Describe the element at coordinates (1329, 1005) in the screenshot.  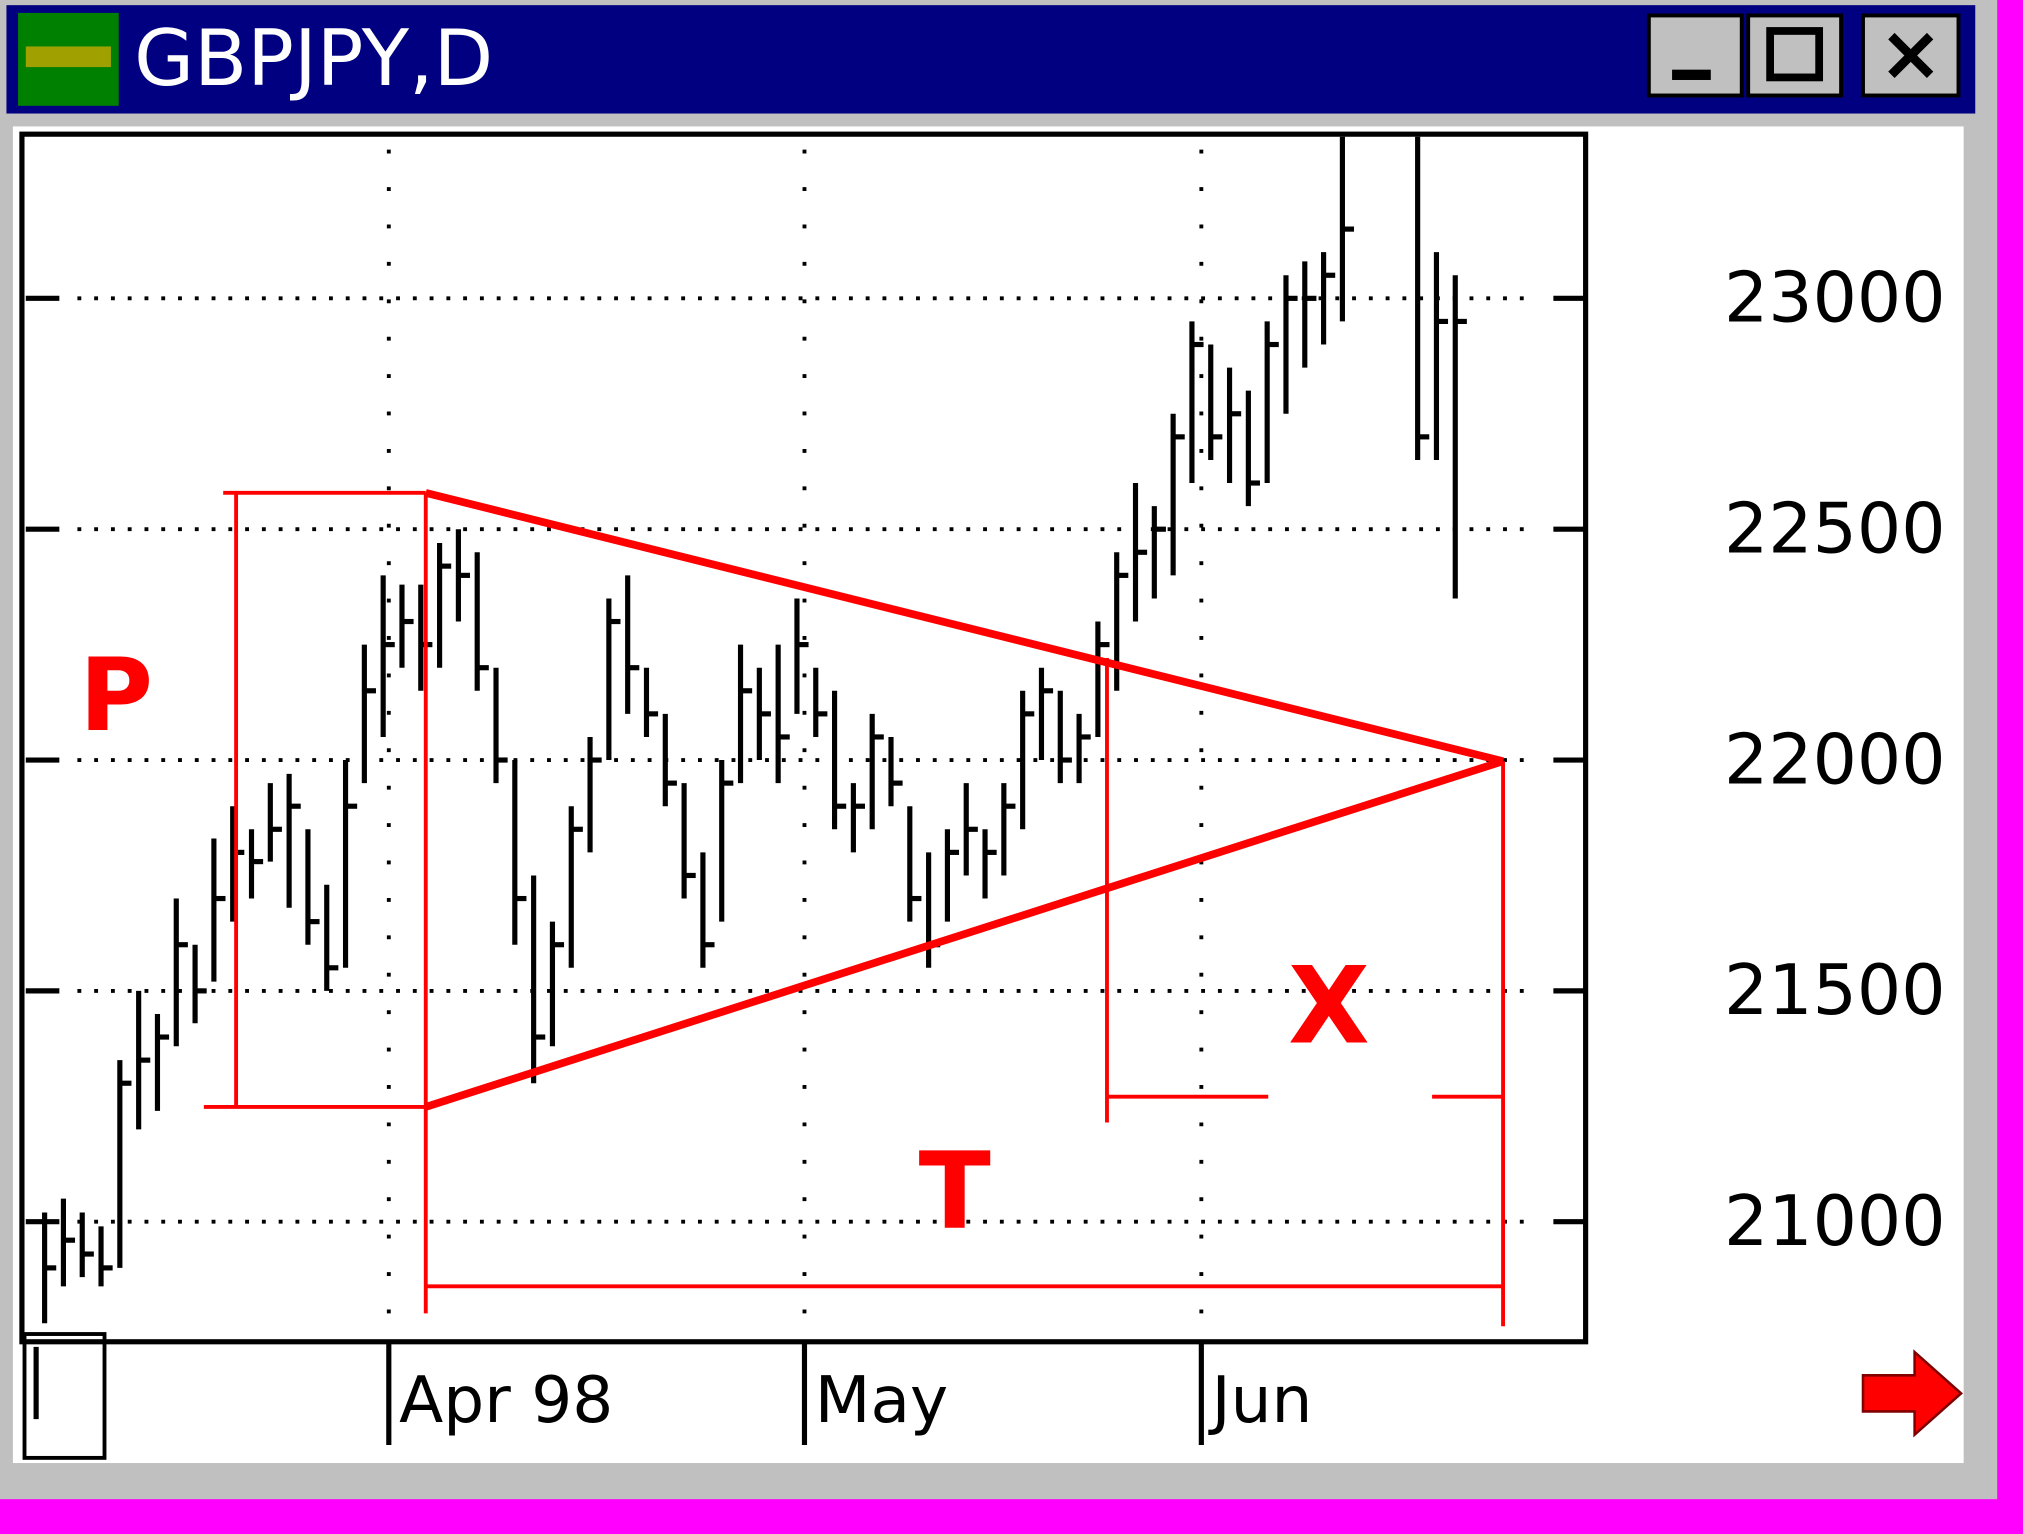
I see `annotation-x: X` at that location.